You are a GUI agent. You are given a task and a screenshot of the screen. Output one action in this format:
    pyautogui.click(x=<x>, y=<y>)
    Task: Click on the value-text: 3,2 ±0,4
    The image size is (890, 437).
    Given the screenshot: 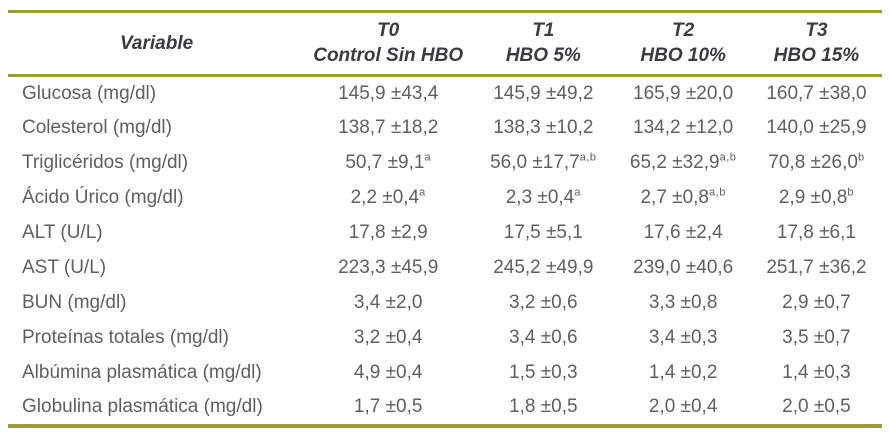 What is the action you would take?
    pyautogui.click(x=388, y=338)
    